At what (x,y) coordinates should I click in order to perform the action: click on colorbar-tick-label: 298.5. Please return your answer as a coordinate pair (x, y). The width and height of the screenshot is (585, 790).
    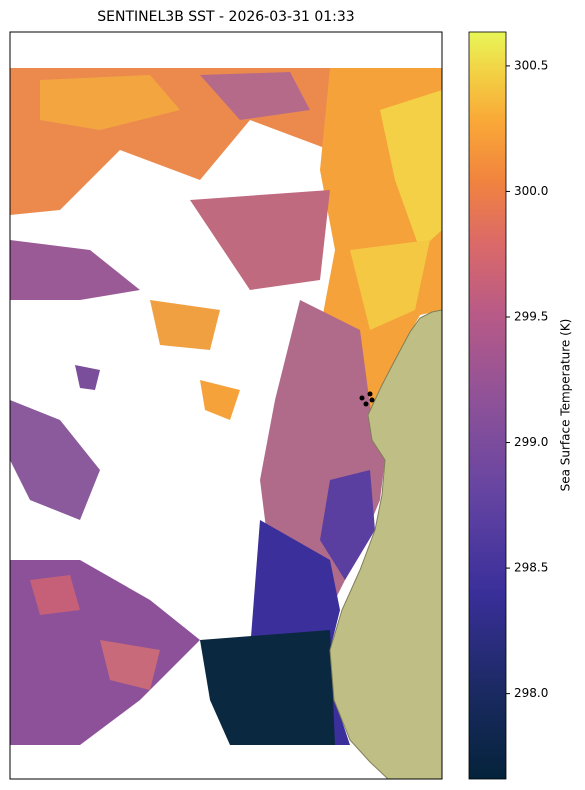
    Looking at the image, I should click on (531, 568).